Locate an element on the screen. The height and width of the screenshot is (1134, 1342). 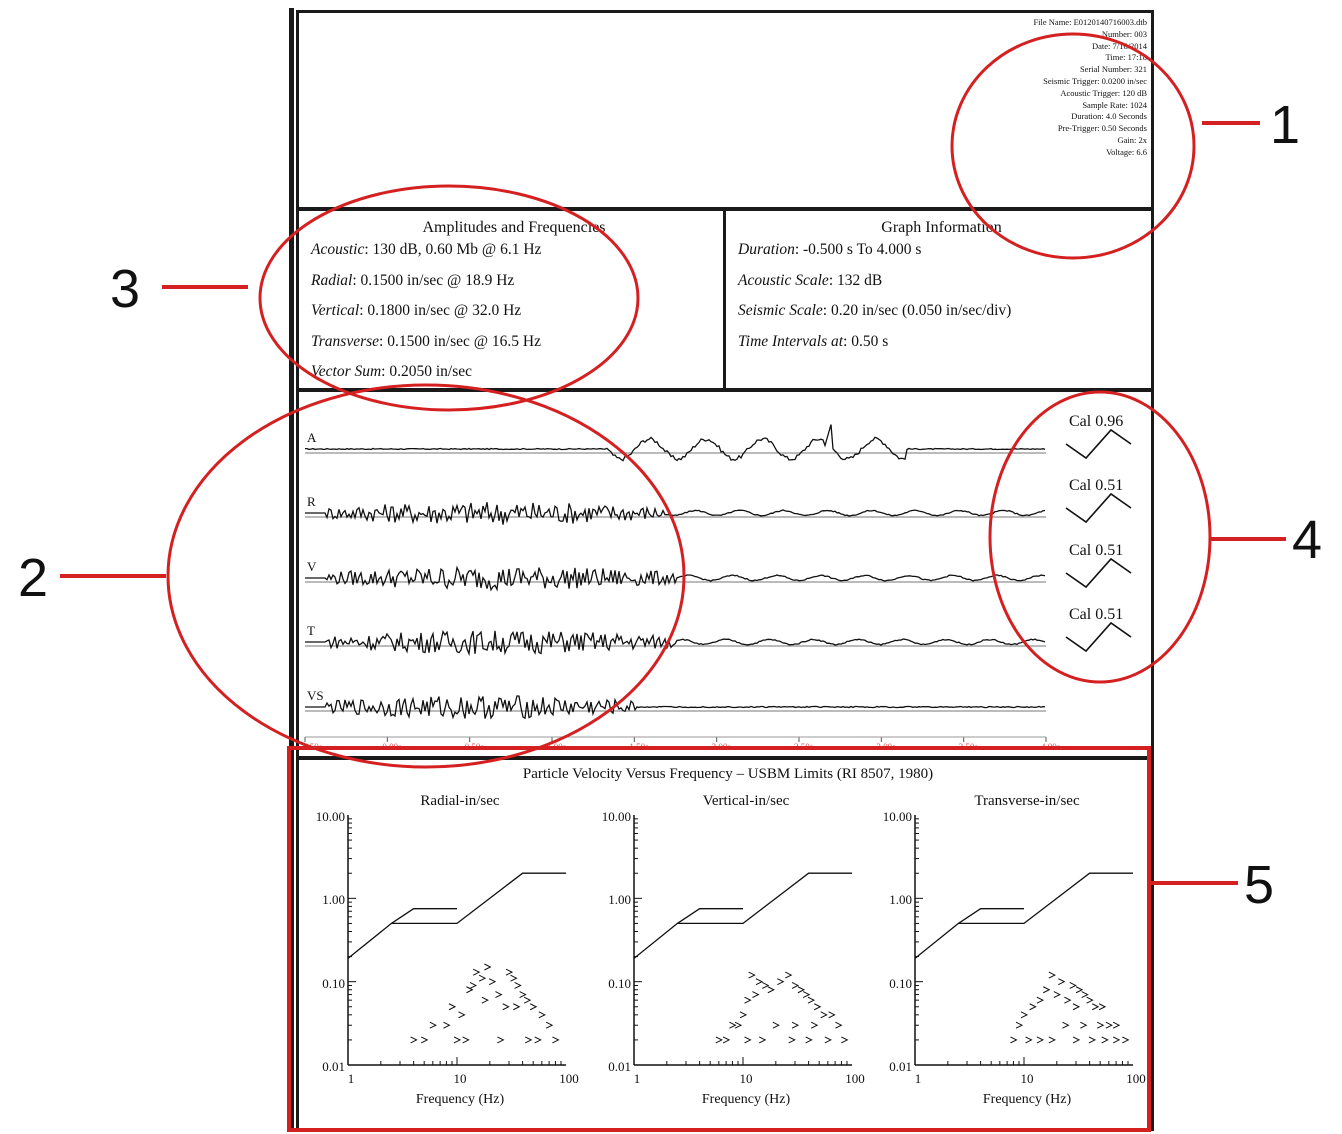
callout-number-2: 2 is located at coordinates (33, 578).